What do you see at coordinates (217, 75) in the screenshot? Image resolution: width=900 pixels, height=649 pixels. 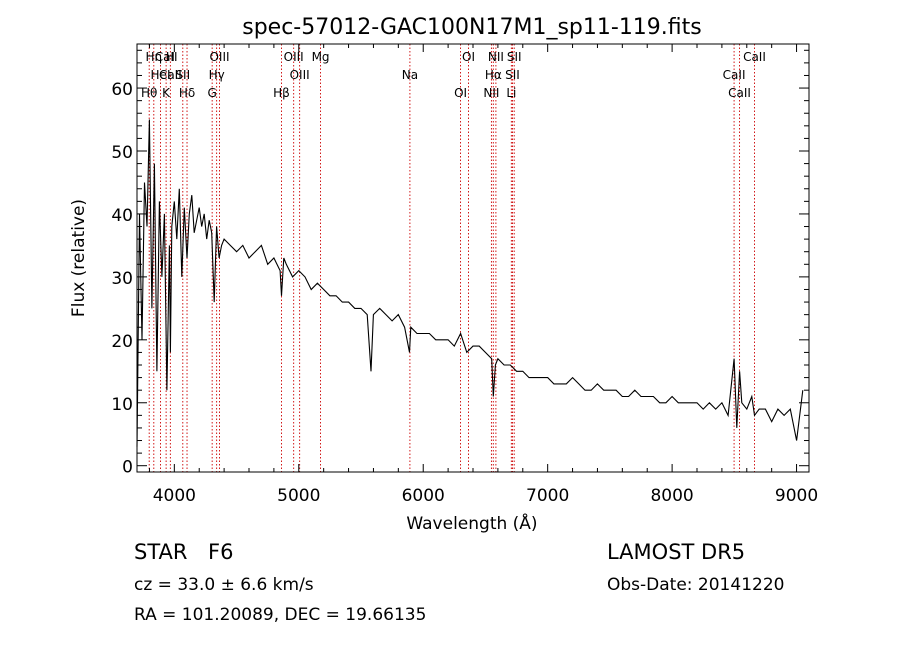 I see `line-label: Hγ` at bounding box center [217, 75].